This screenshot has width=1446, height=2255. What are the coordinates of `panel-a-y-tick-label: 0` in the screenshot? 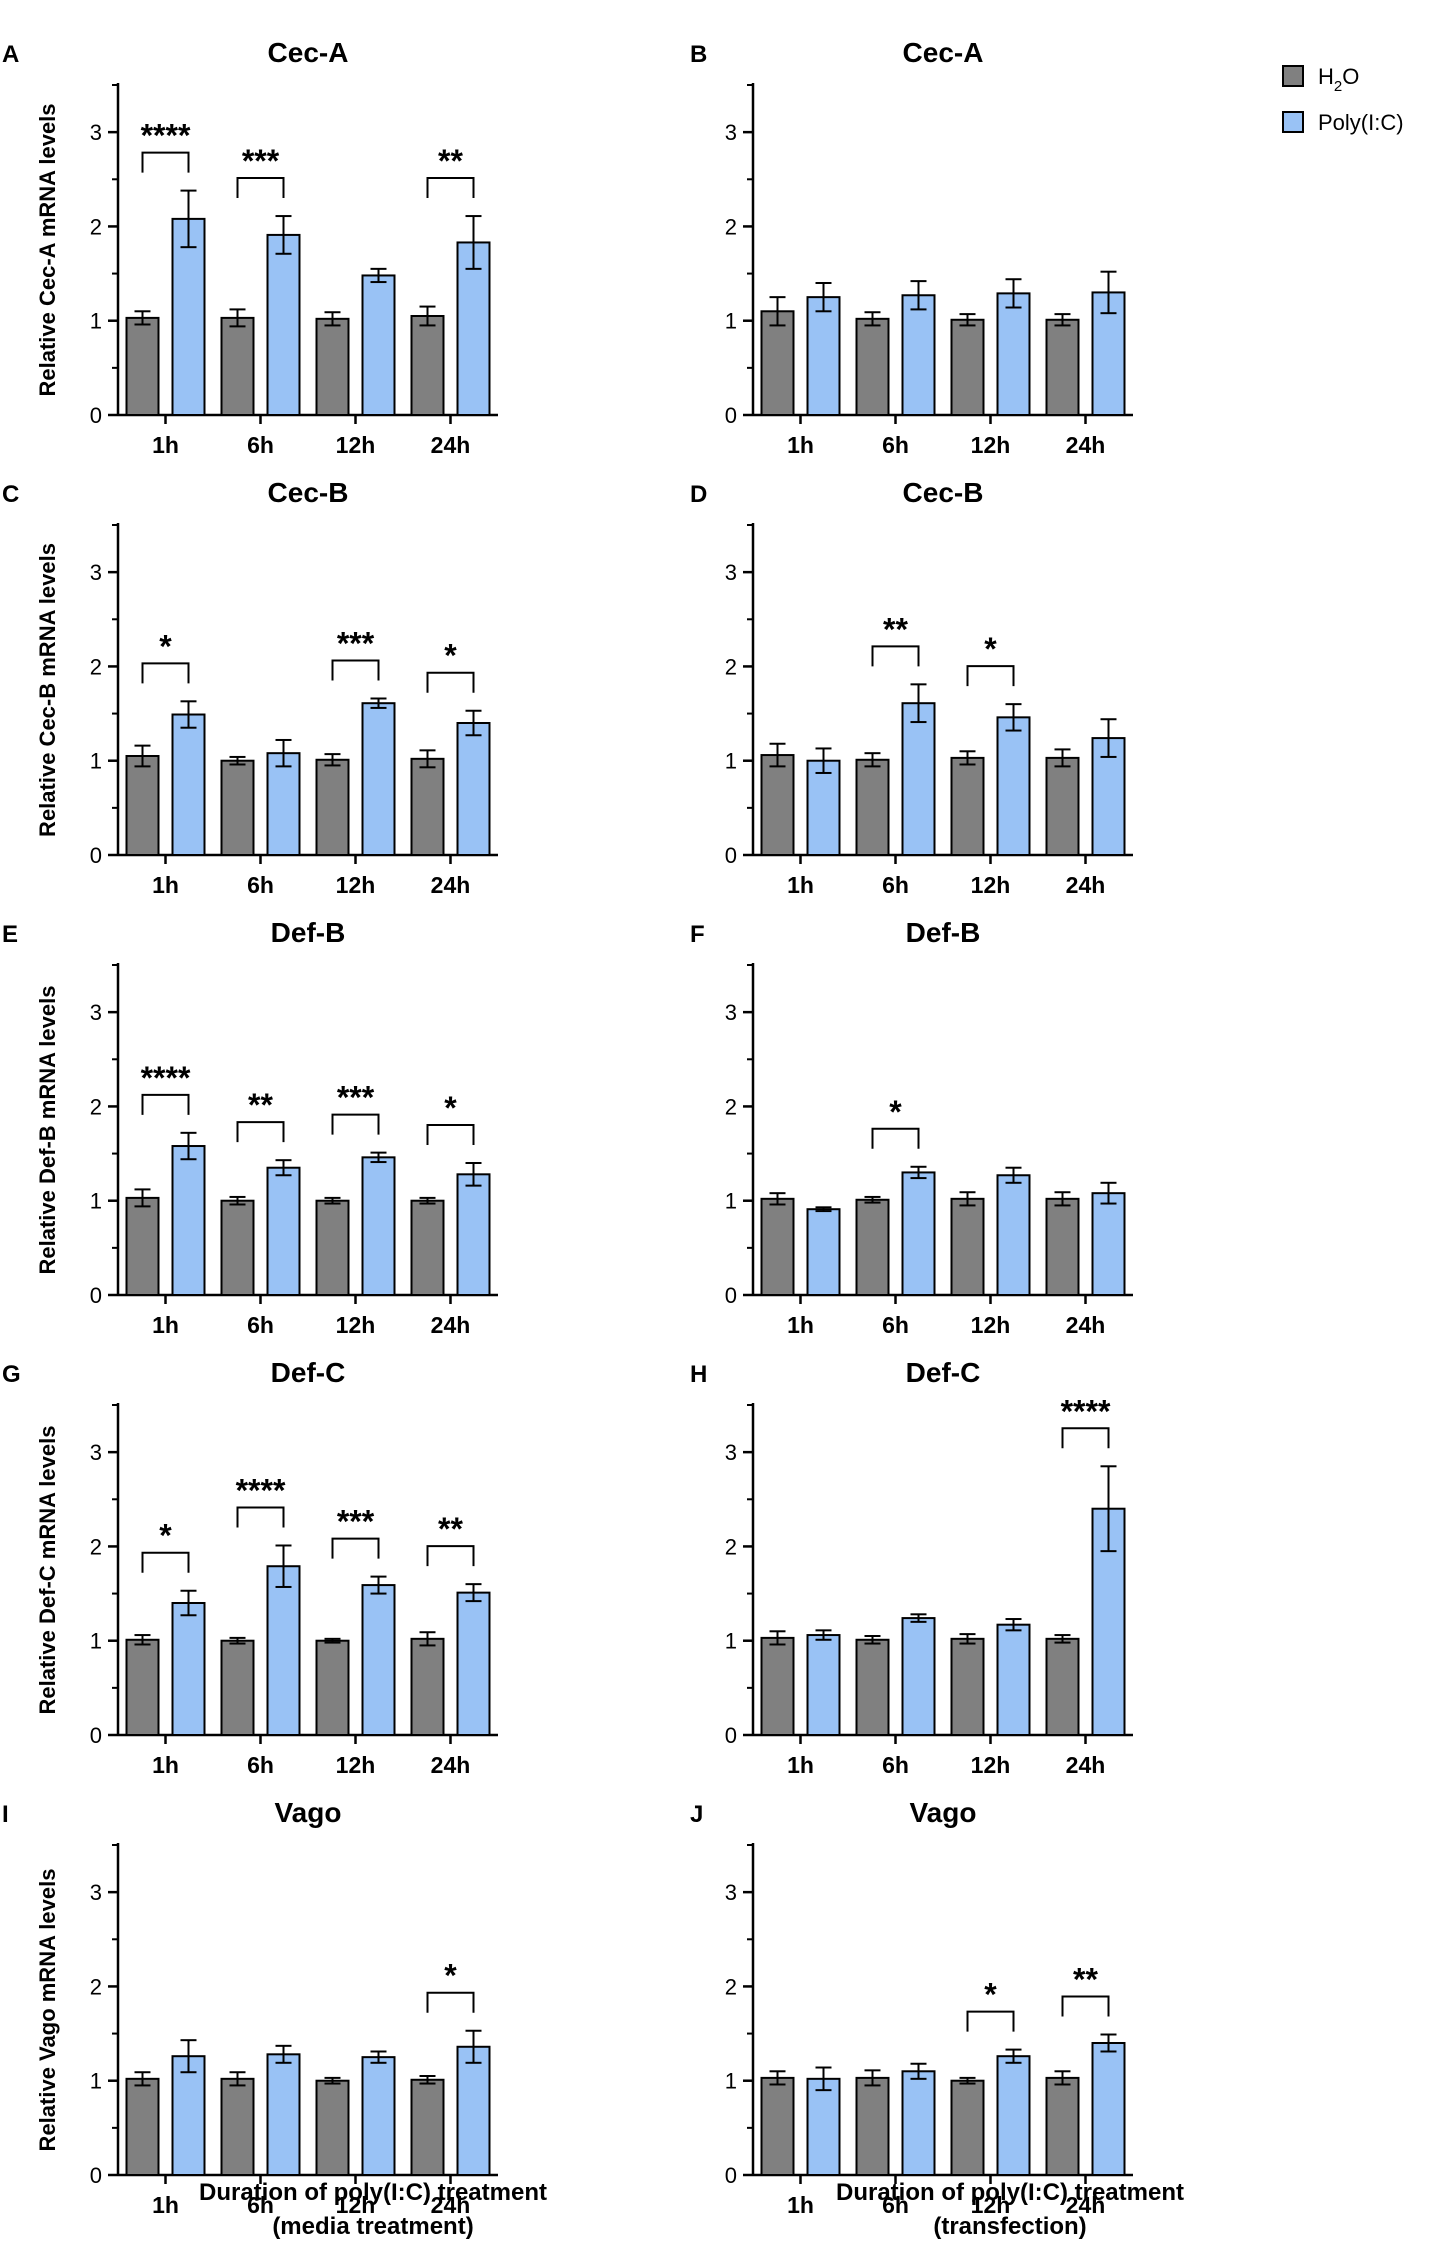 It's located at (96, 415).